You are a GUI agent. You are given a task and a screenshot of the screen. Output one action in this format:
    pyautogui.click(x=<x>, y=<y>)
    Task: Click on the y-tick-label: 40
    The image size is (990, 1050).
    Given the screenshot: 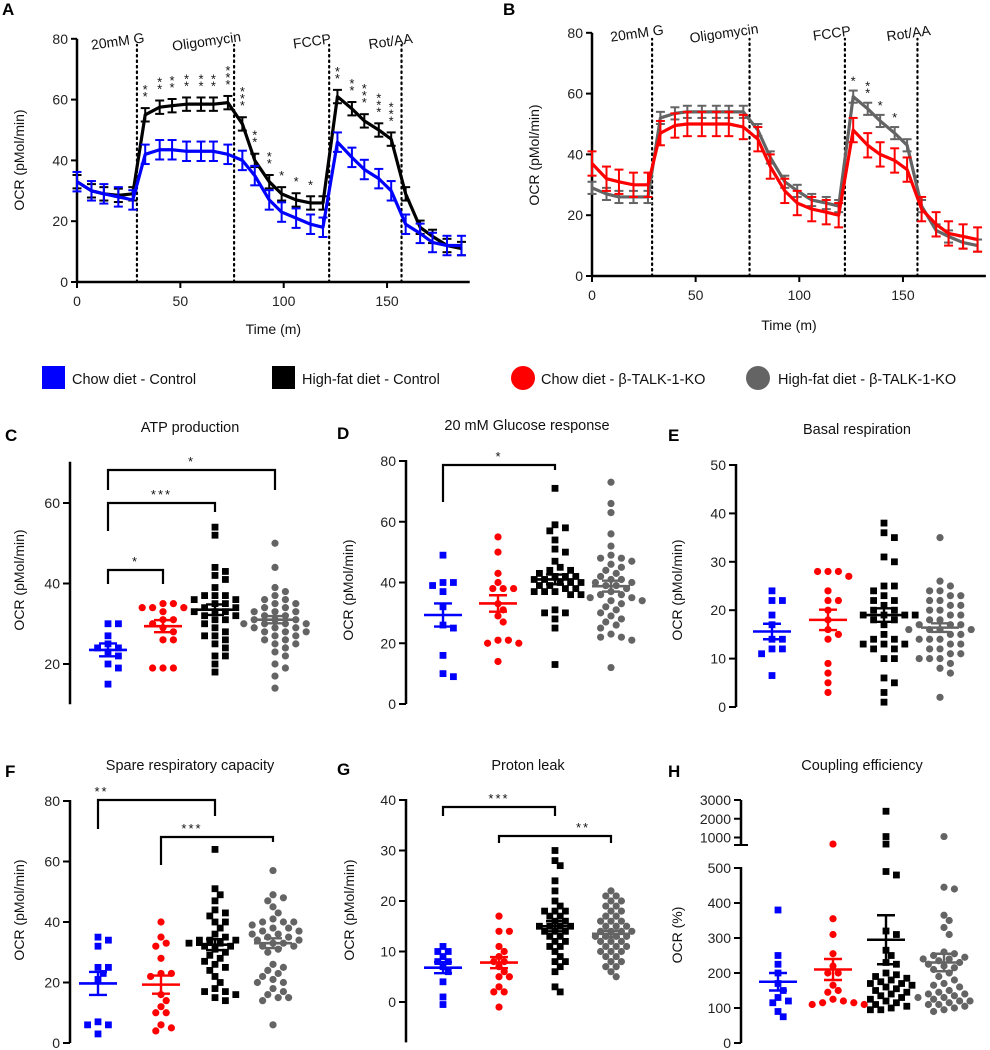 What is the action you would take?
    pyautogui.click(x=52, y=584)
    